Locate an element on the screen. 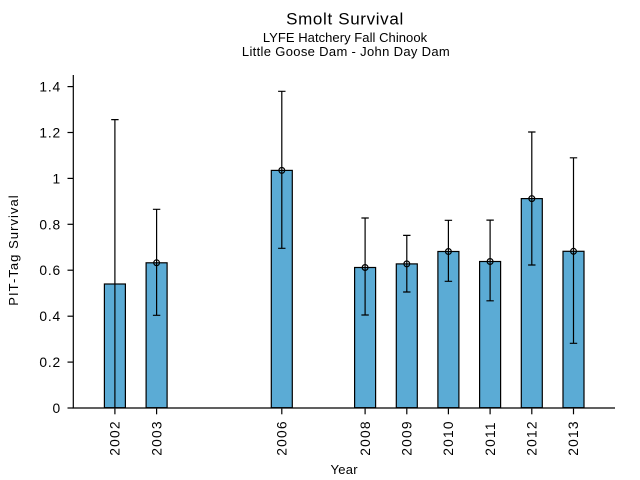 The width and height of the screenshot is (640, 480). svg-text: 0.2 is located at coordinates (50, 362).